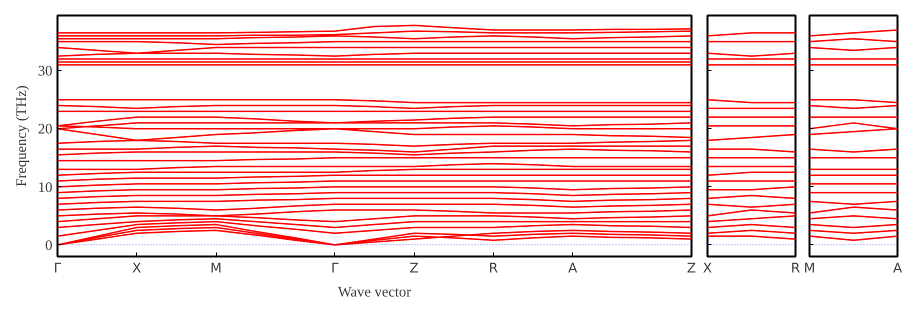 The height and width of the screenshot is (310, 919). I want to click on y-tick-label: 20, so click(45, 130).